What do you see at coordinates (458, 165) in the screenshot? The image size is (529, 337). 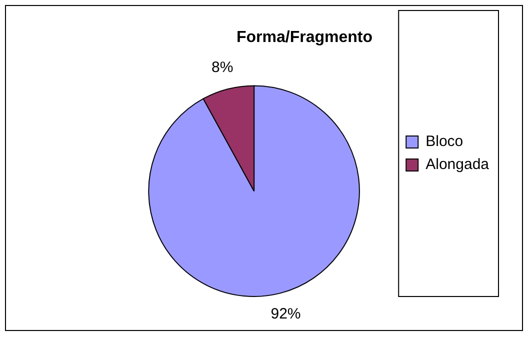 I see `legend-label: Alongada` at bounding box center [458, 165].